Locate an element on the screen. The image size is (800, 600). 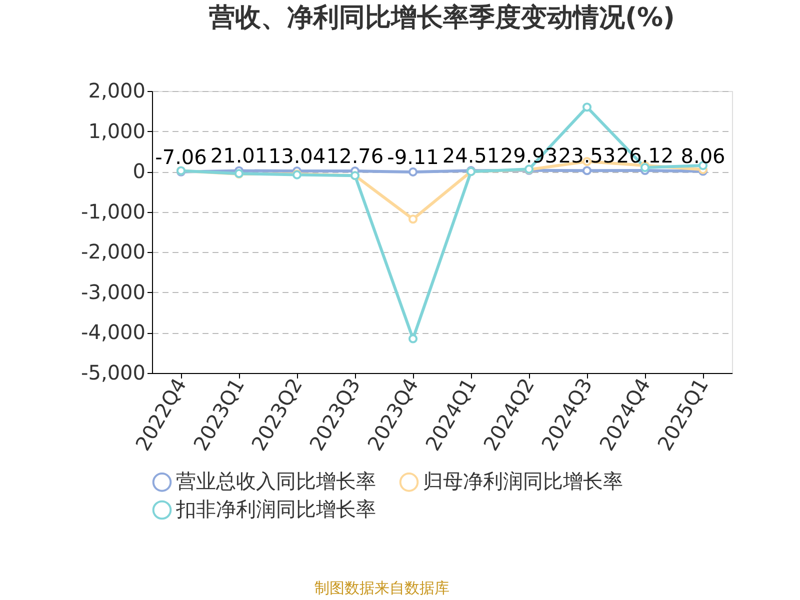
y-tick-label: -4,000 is located at coordinates (113, 332).